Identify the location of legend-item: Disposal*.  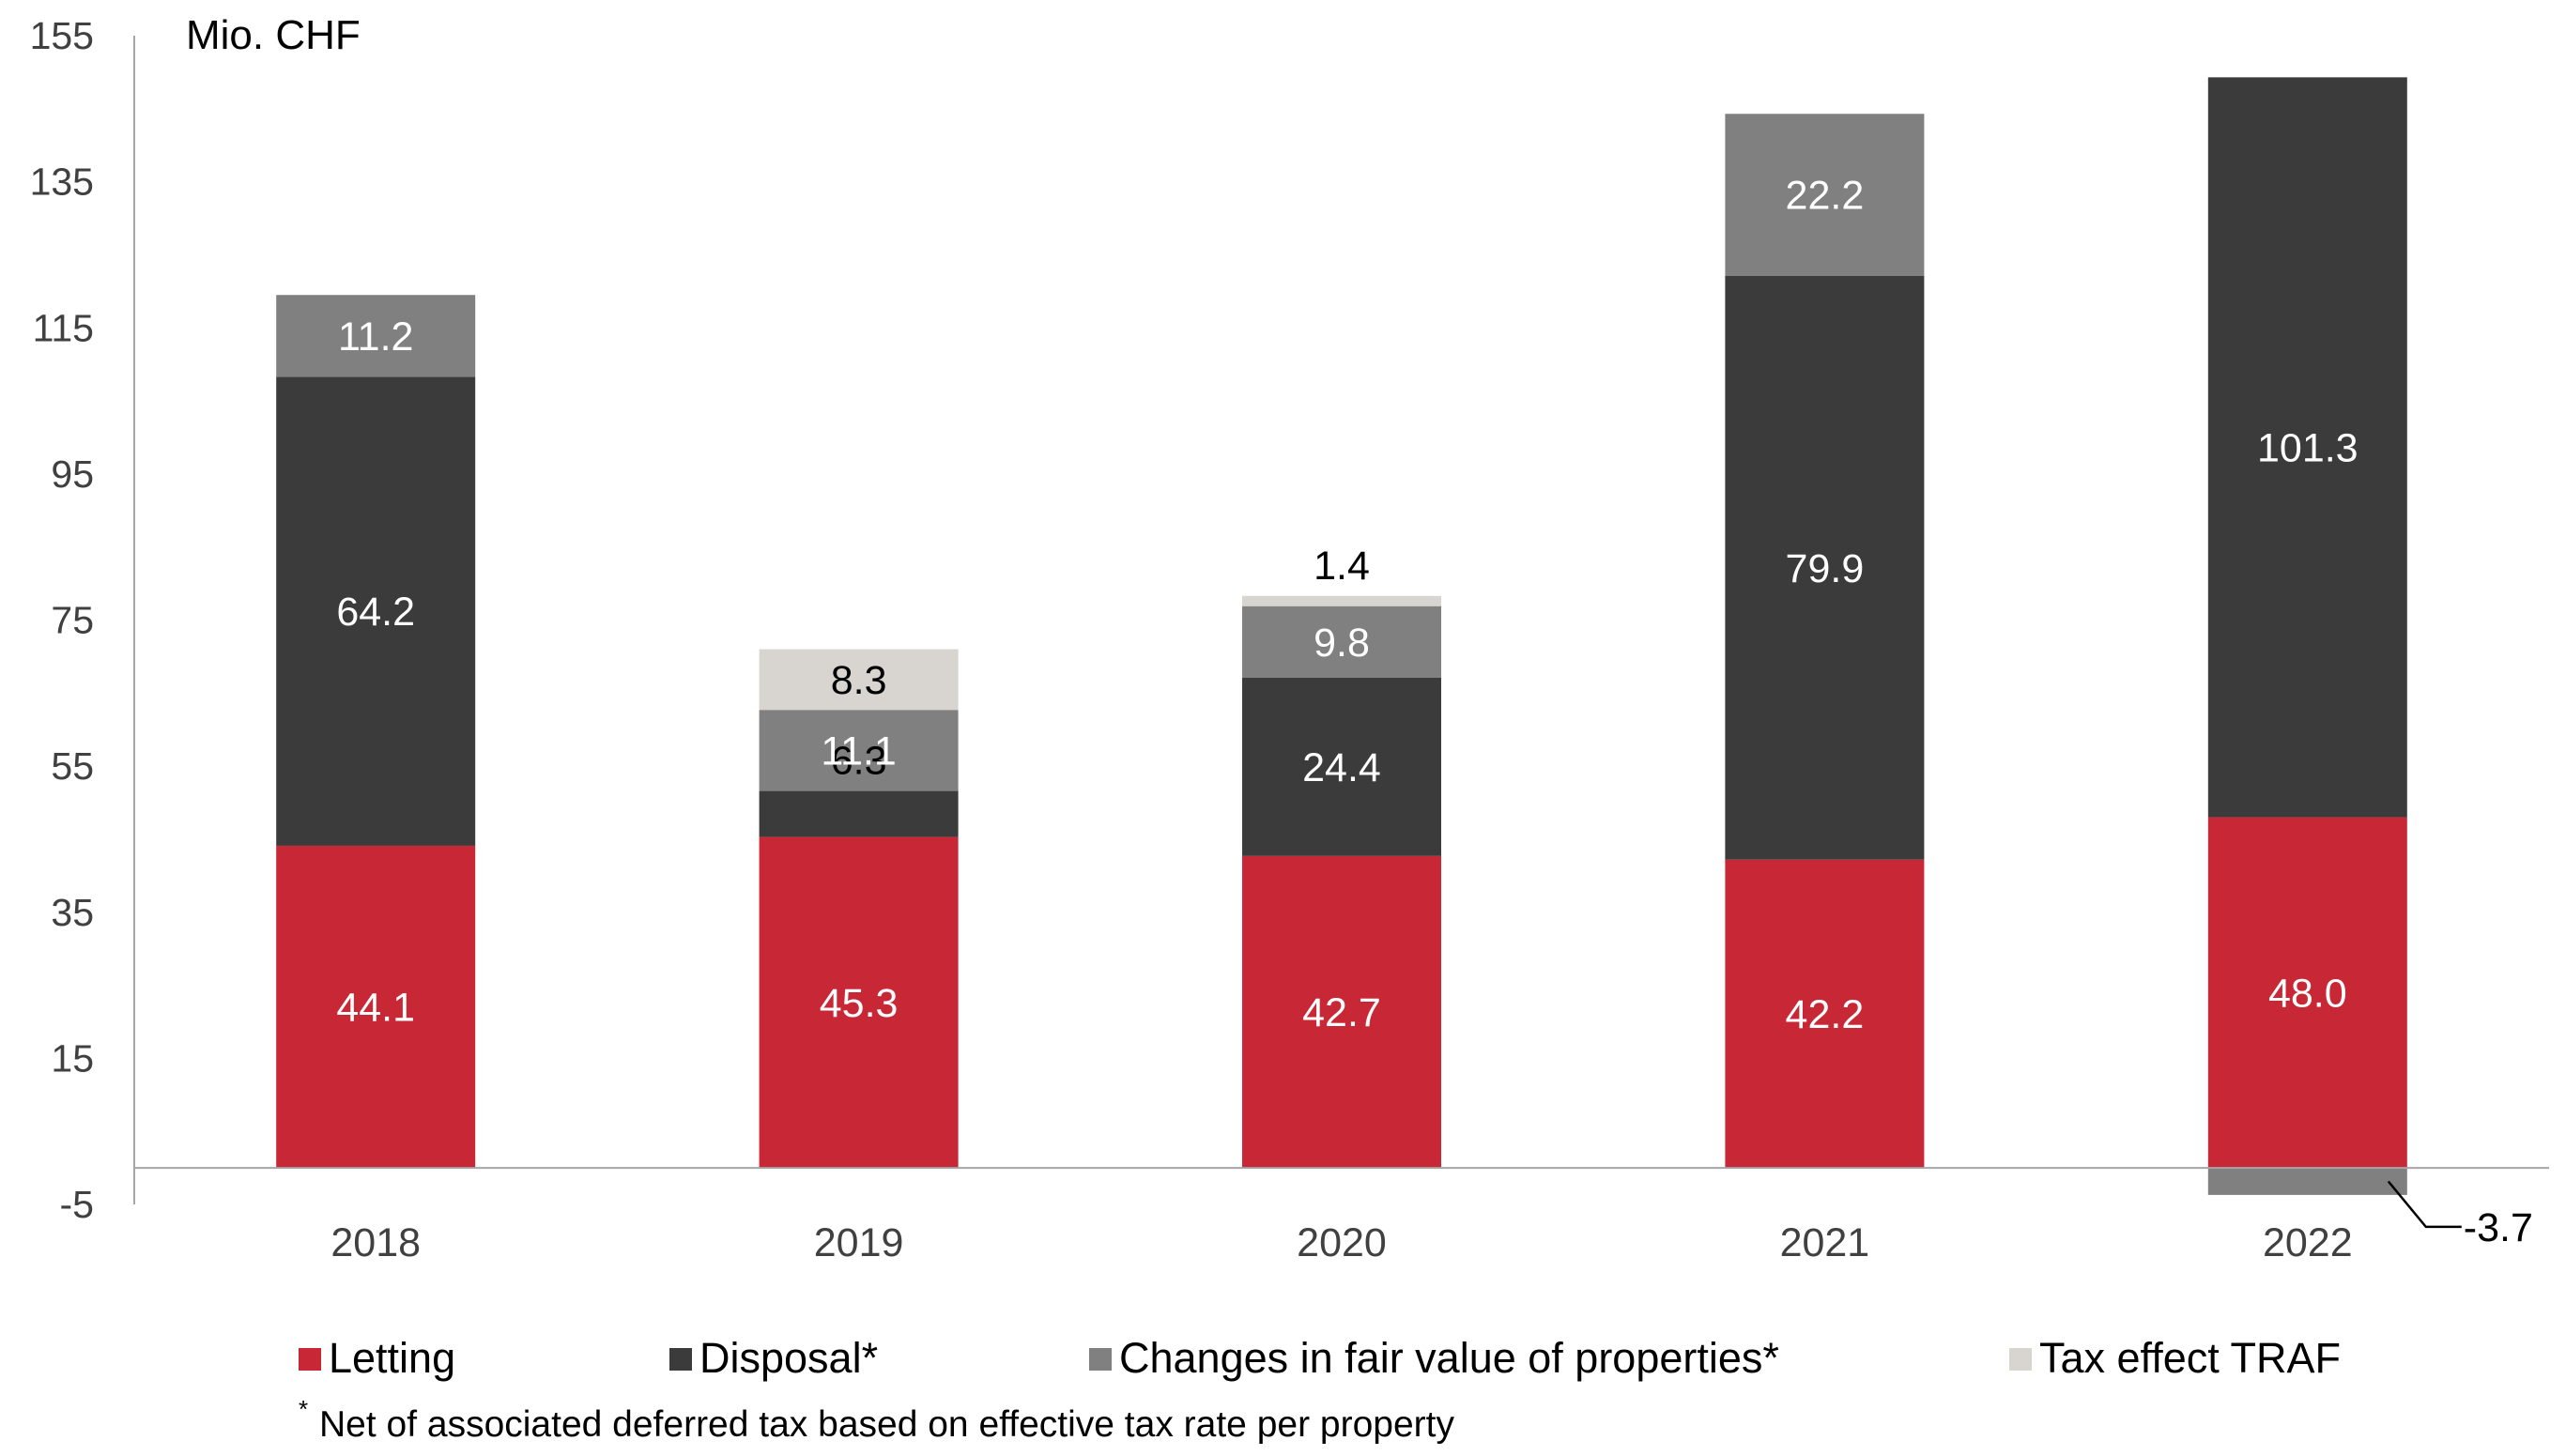
(774, 1358).